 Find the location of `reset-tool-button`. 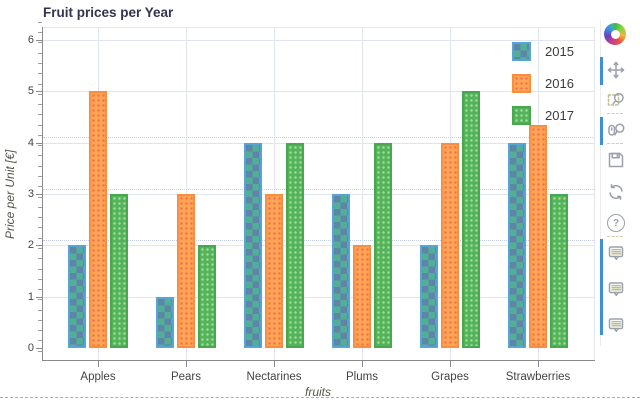

reset-tool-button is located at coordinates (616, 192).